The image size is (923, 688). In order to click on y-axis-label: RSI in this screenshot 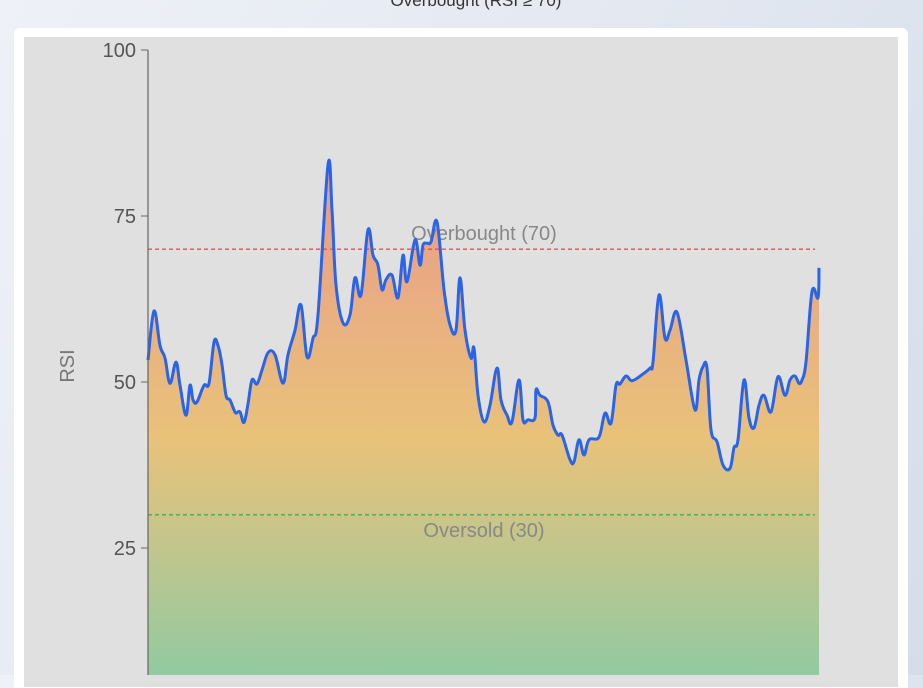, I will do `click(68, 365)`.